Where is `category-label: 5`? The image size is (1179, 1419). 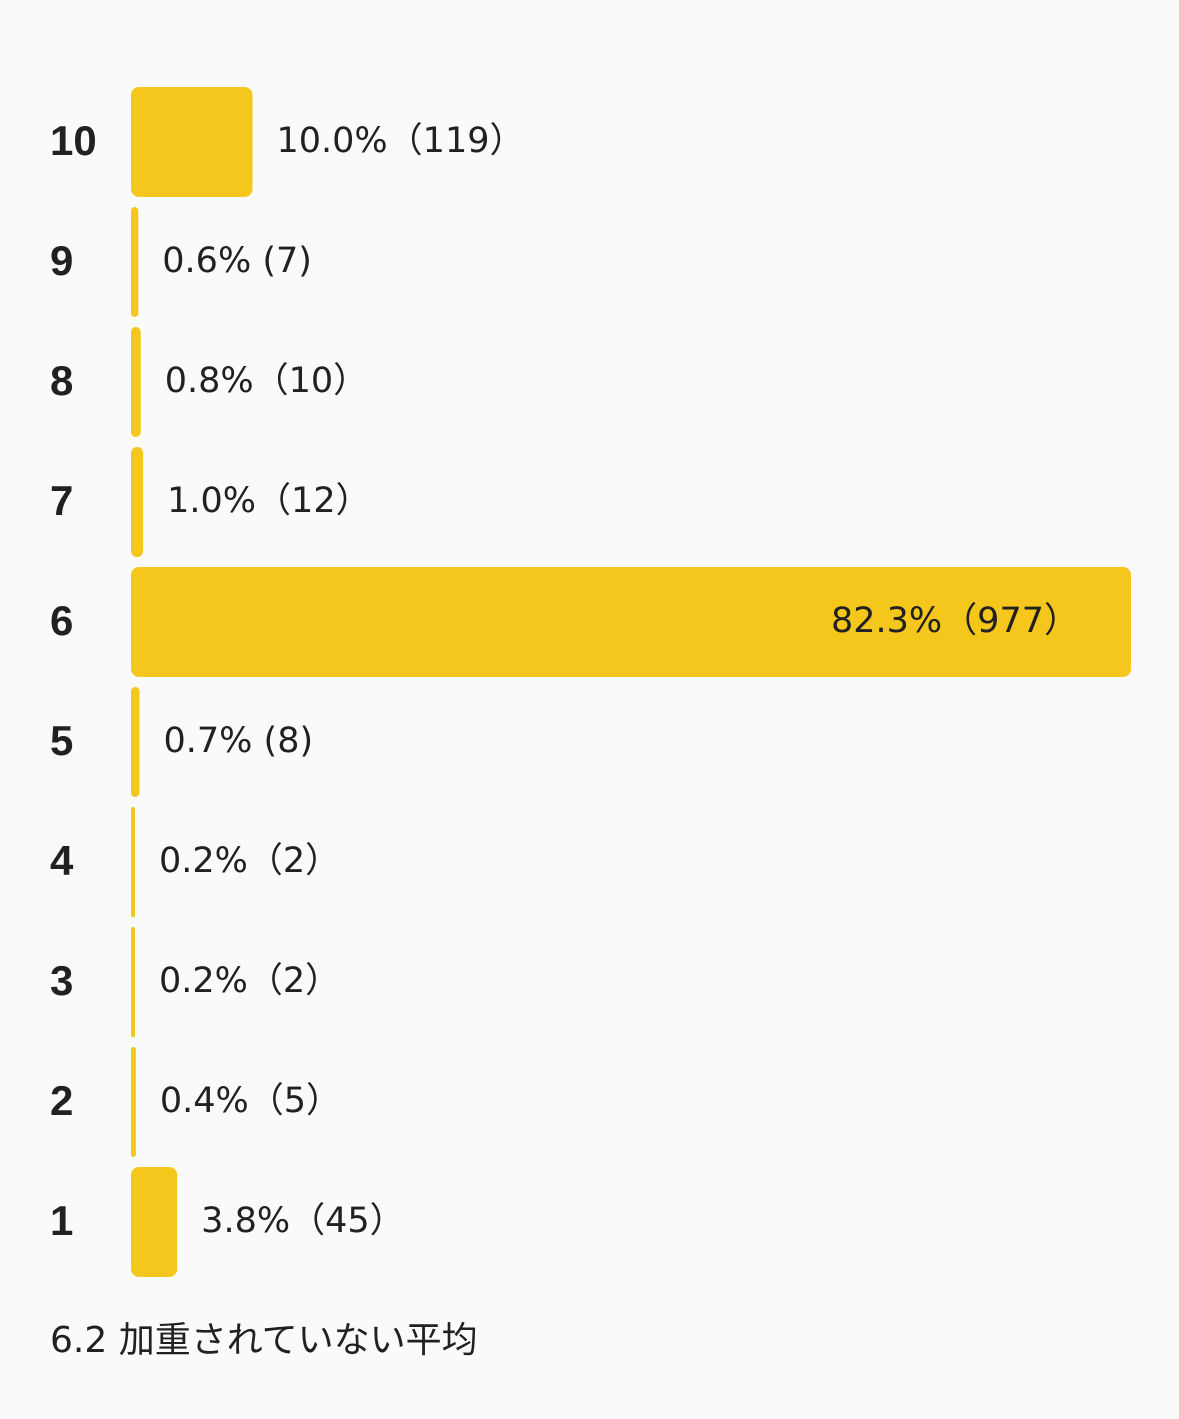 category-label: 5 is located at coordinates (61, 740).